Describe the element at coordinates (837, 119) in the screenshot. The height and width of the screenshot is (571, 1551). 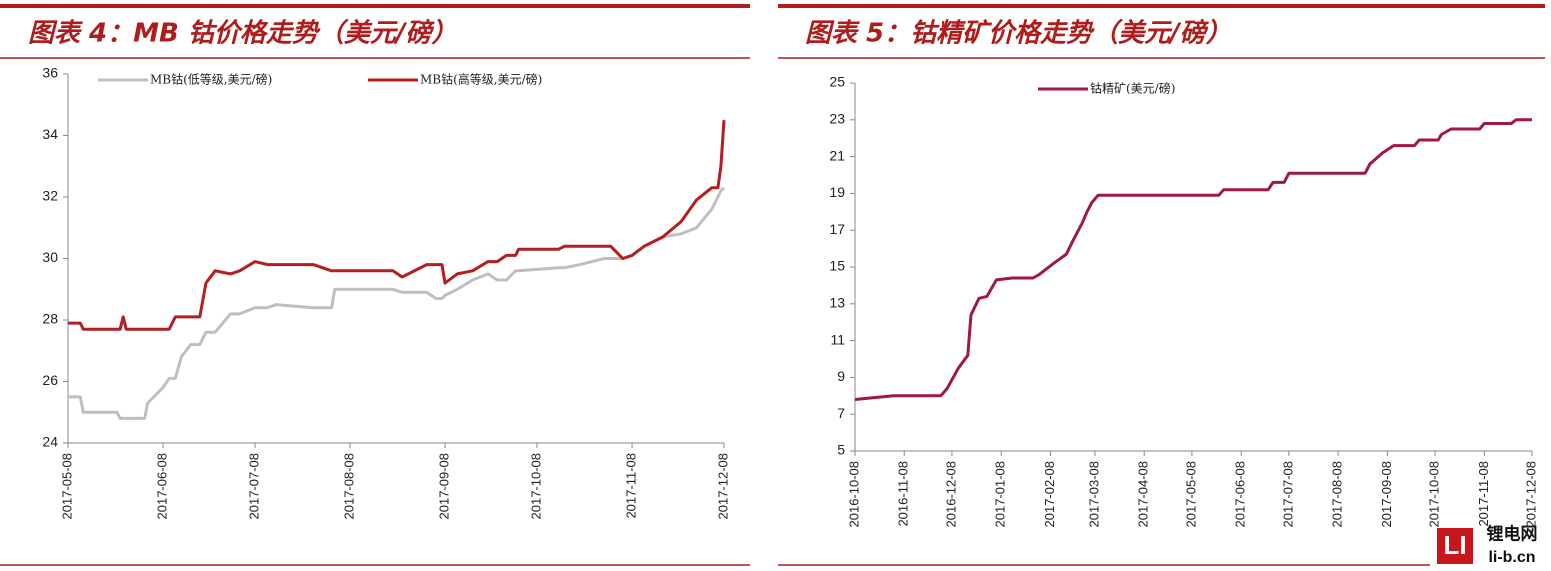
I see `y-tick-label: 23` at that location.